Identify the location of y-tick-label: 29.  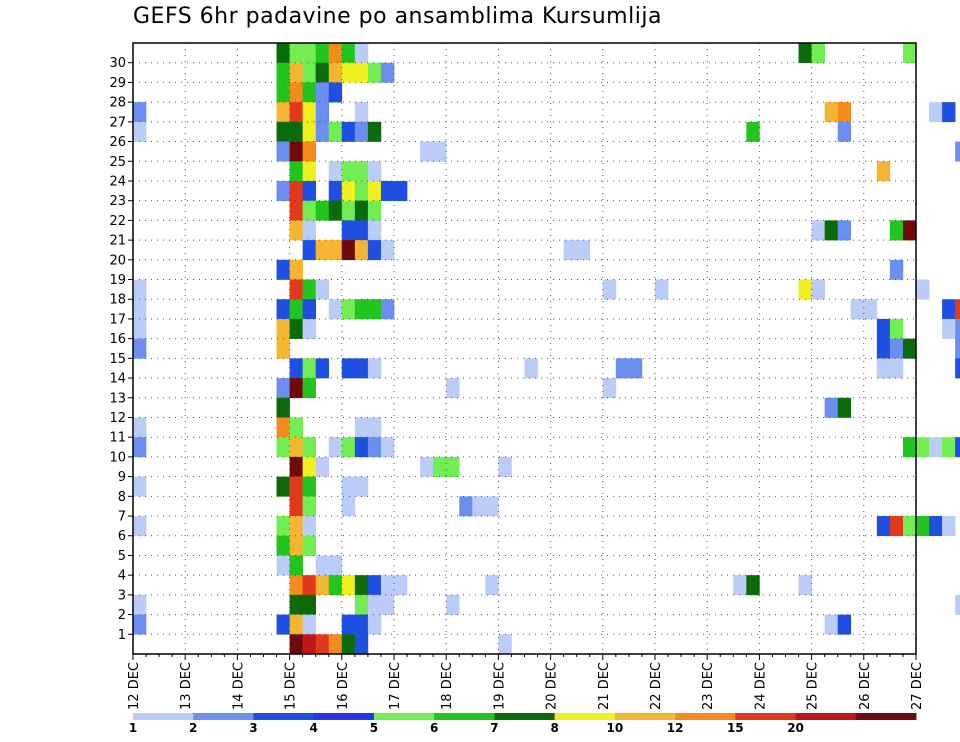
(117, 83).